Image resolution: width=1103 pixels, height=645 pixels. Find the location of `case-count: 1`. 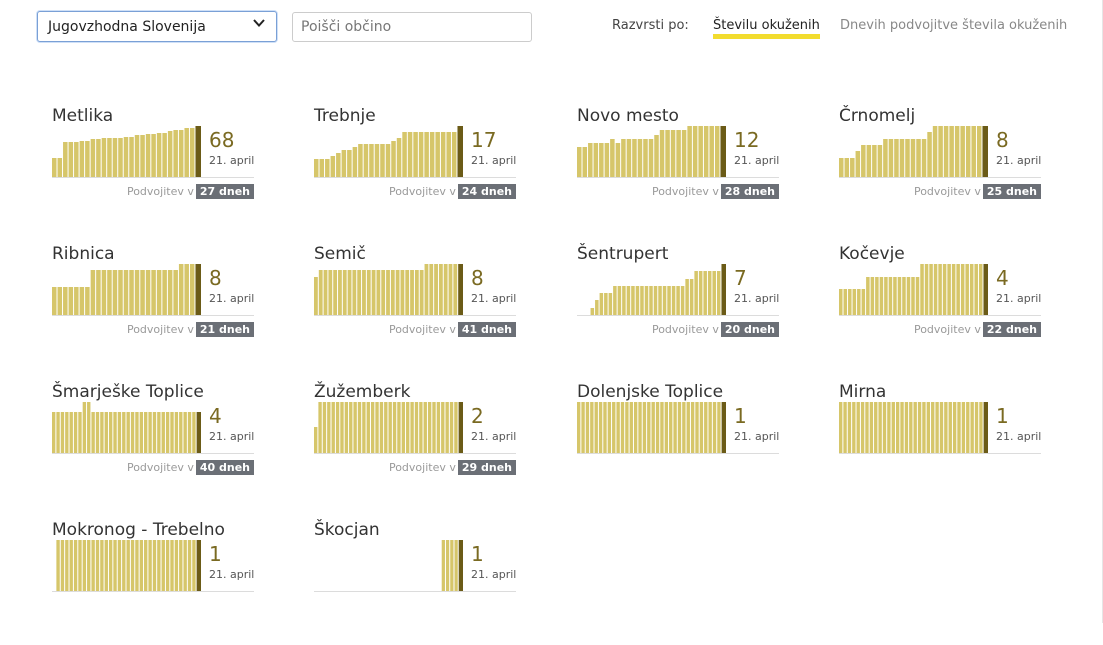

case-count: 1 is located at coordinates (740, 416).